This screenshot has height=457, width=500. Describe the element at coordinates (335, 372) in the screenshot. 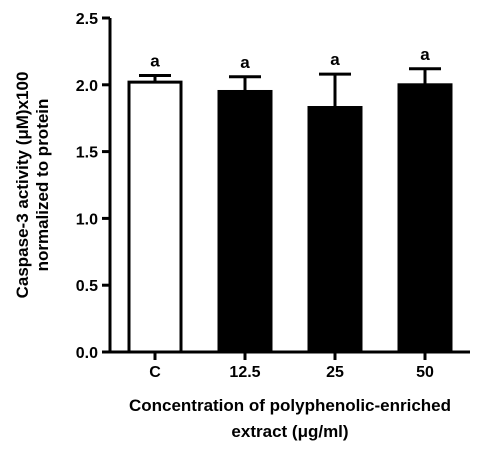

I see `x-tick-label: 25` at that location.